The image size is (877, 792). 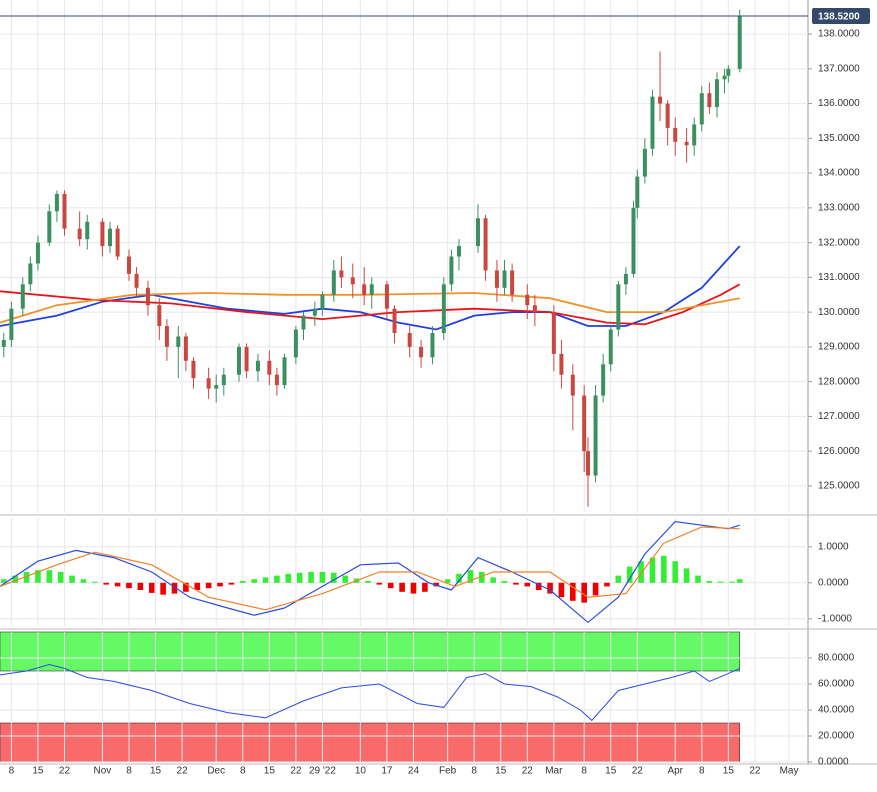 What do you see at coordinates (839, 312) in the screenshot?
I see `y-tick-label: 130.0000` at bounding box center [839, 312].